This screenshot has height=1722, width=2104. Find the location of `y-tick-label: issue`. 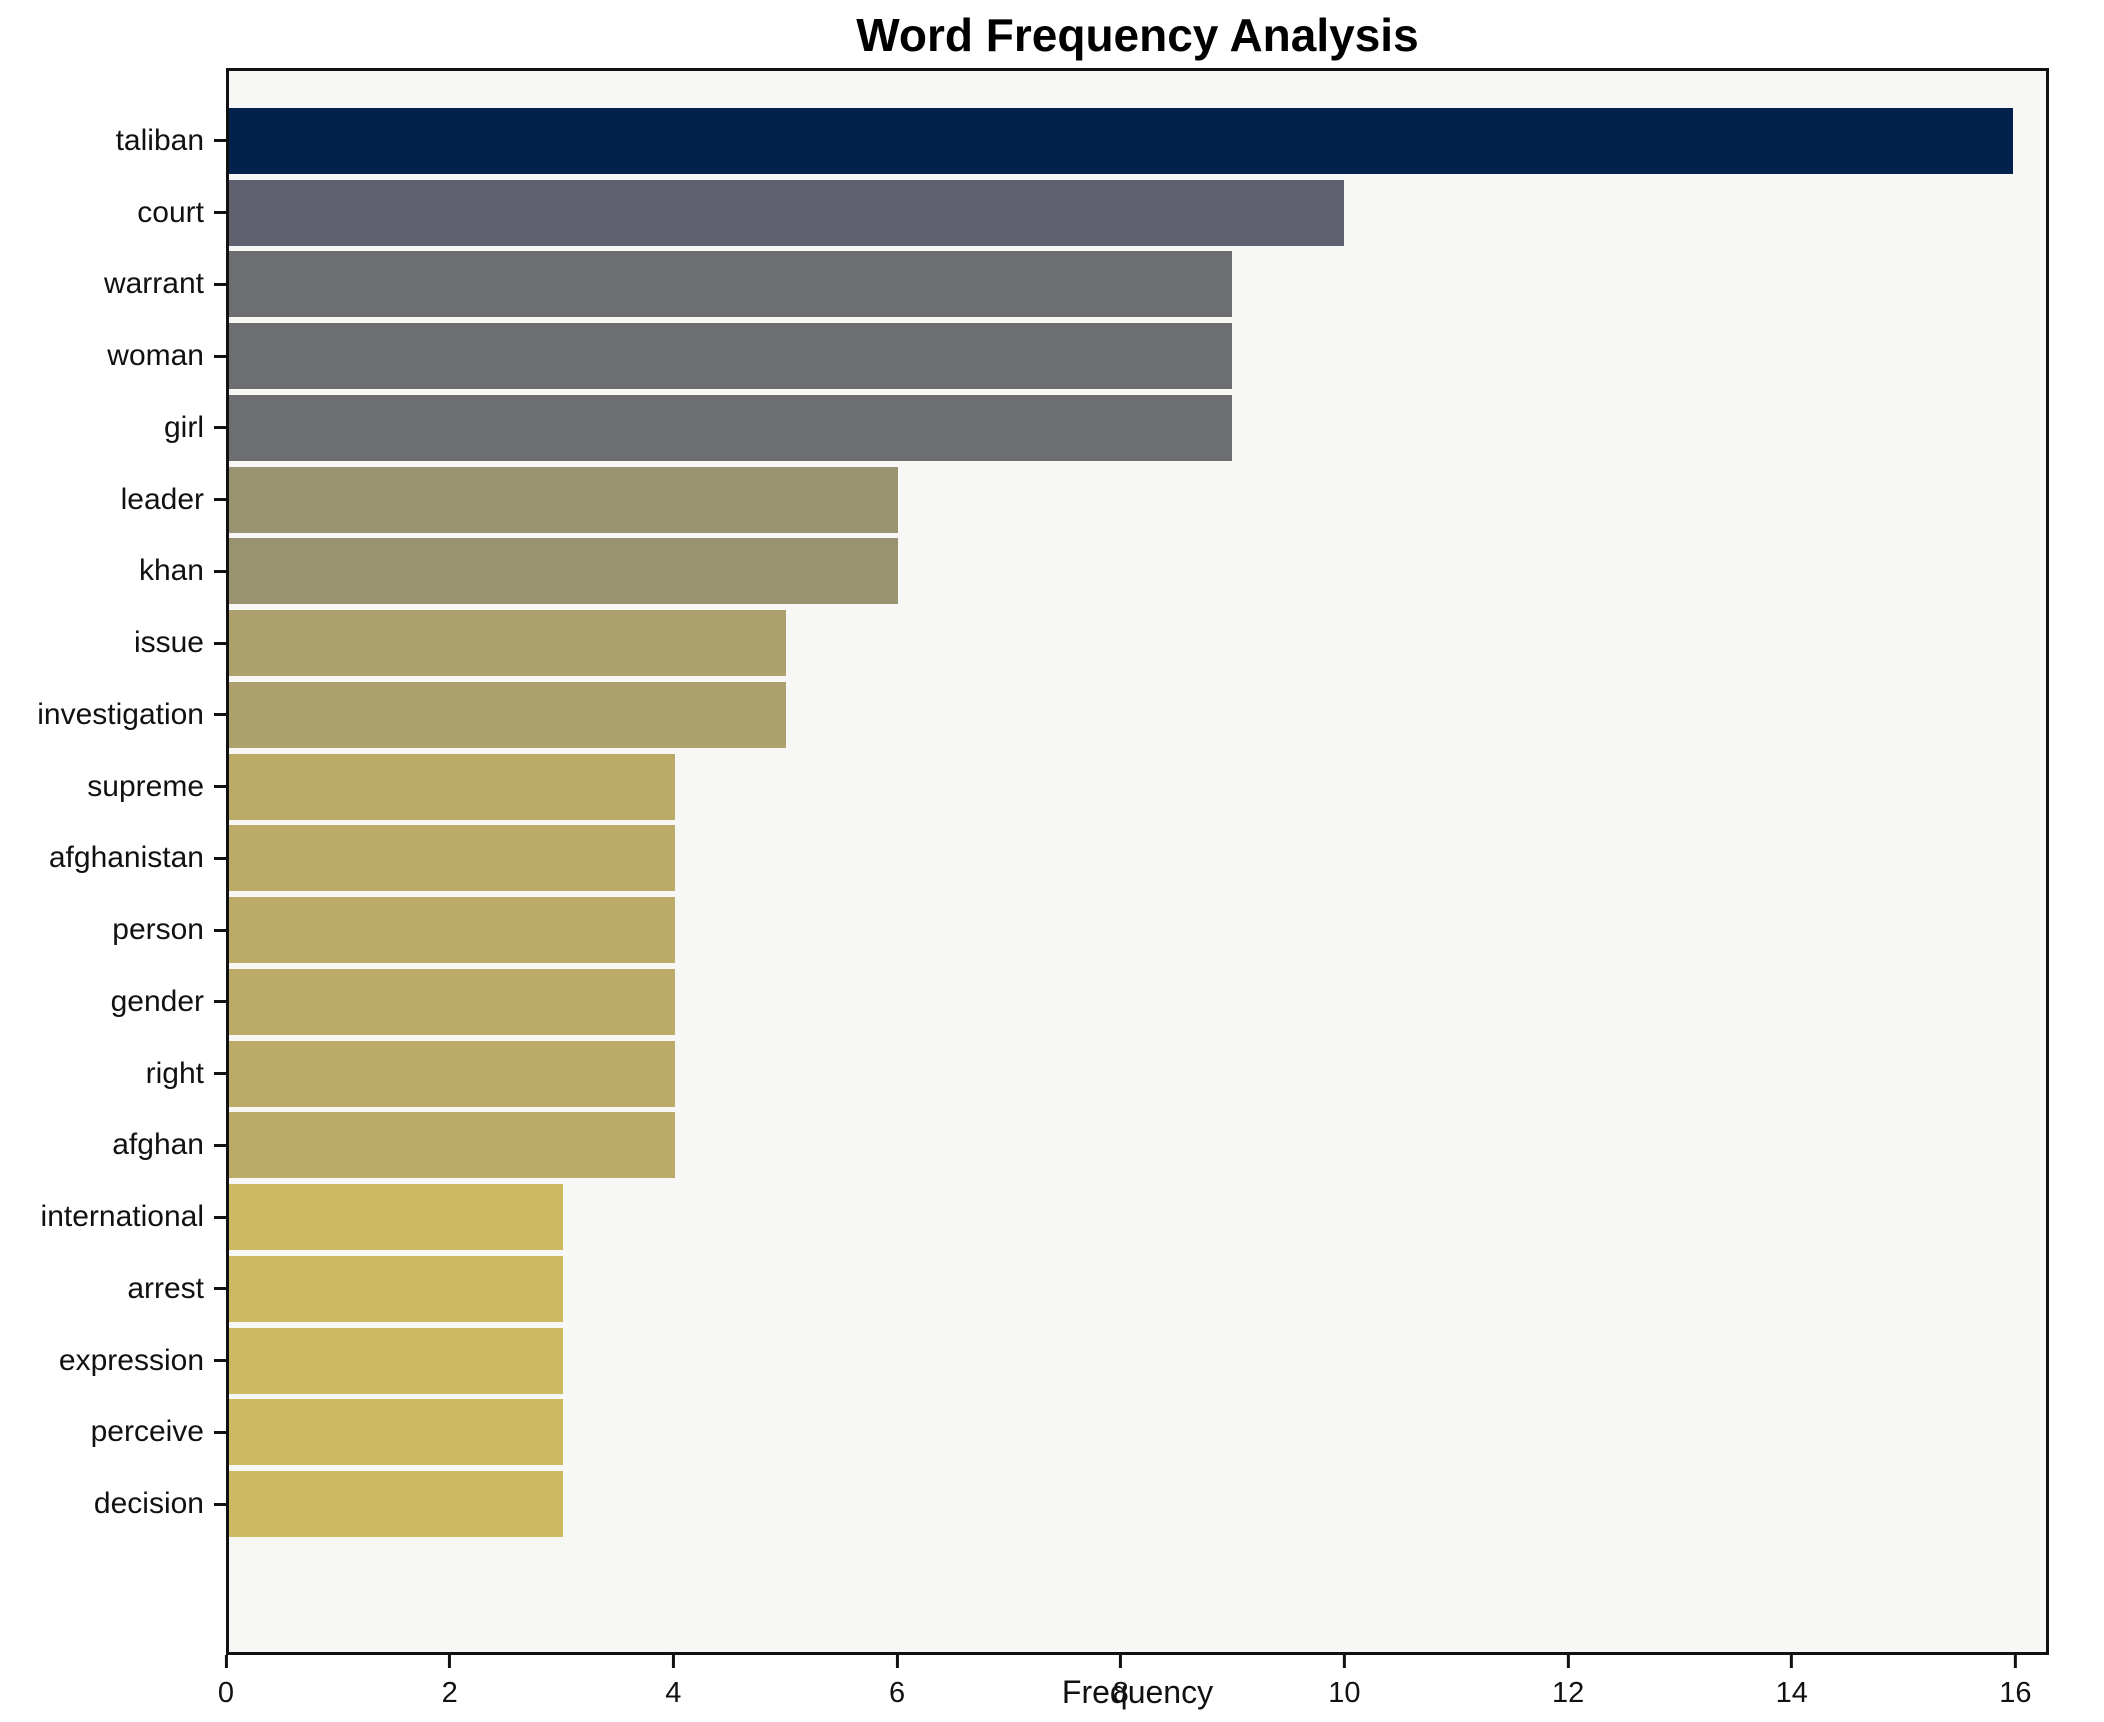

y-tick-label: issue is located at coordinates (168, 643).